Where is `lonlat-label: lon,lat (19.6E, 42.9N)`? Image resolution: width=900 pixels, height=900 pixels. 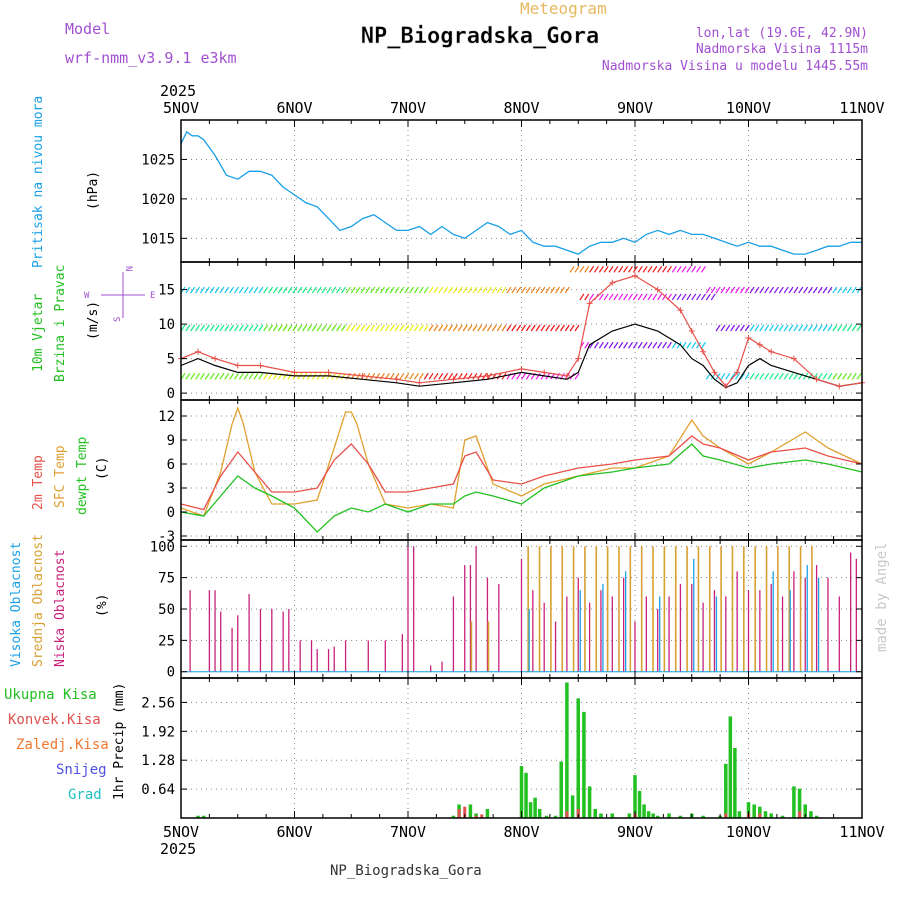 lonlat-label: lon,lat (19.6E, 42.9N) is located at coordinates (782, 33).